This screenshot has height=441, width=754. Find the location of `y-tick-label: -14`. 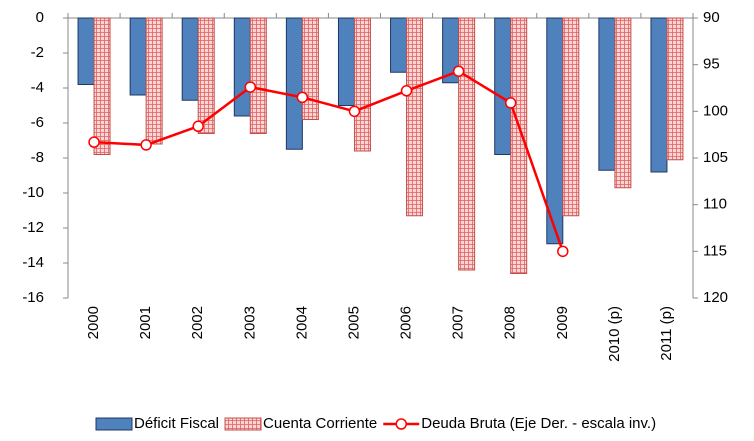

y-tick-label: -14 is located at coordinates (33, 262).